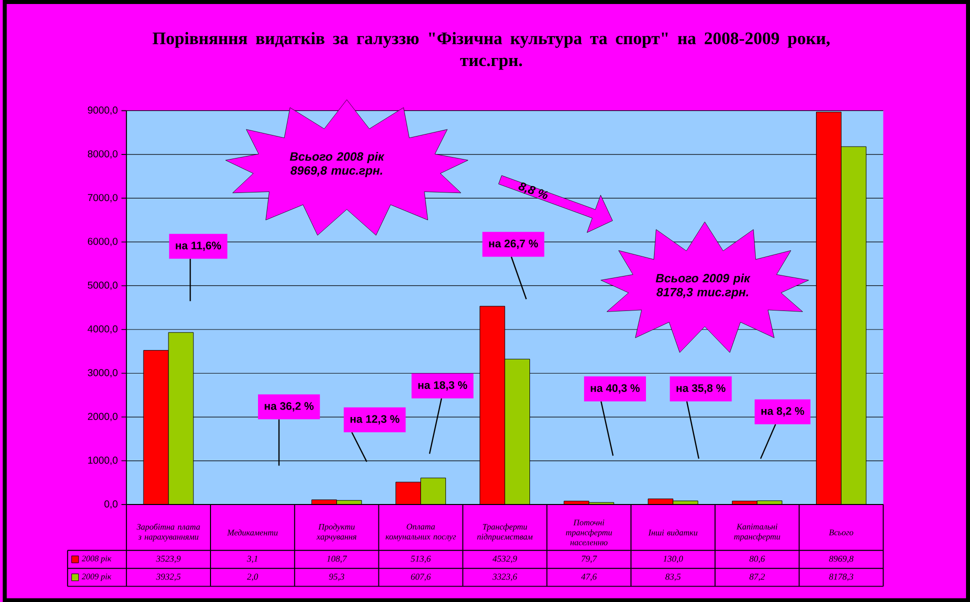 The width and height of the screenshot is (970, 602). Describe the element at coordinates (336, 533) in the screenshot. I see `x-tick-label: Продукти харчування` at that location.